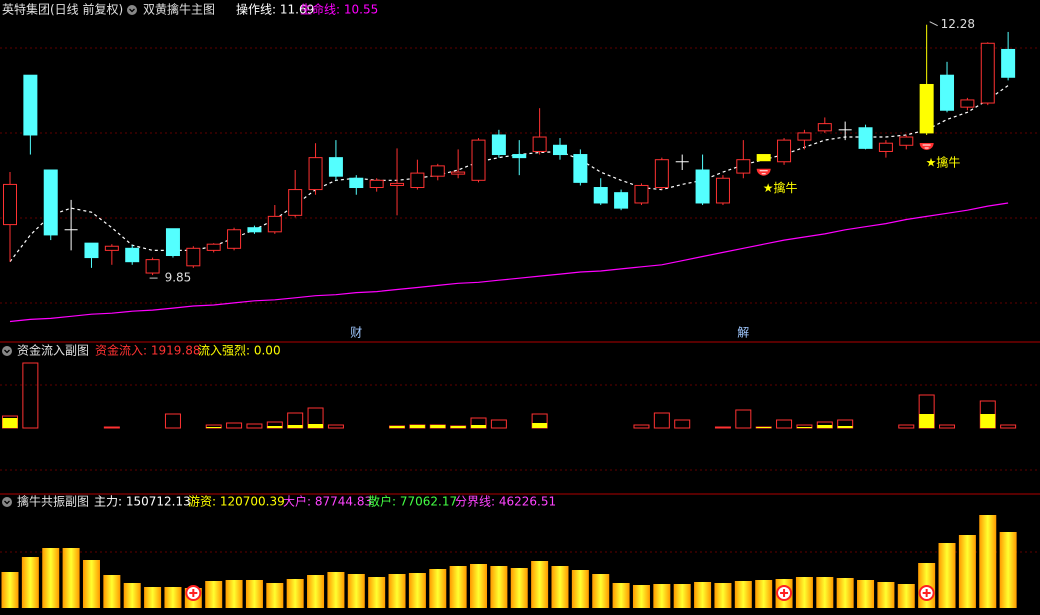  Describe the element at coordinates (179, 9) in the screenshot. I see `chart-subtitle: 双黄擒牛主图` at that location.